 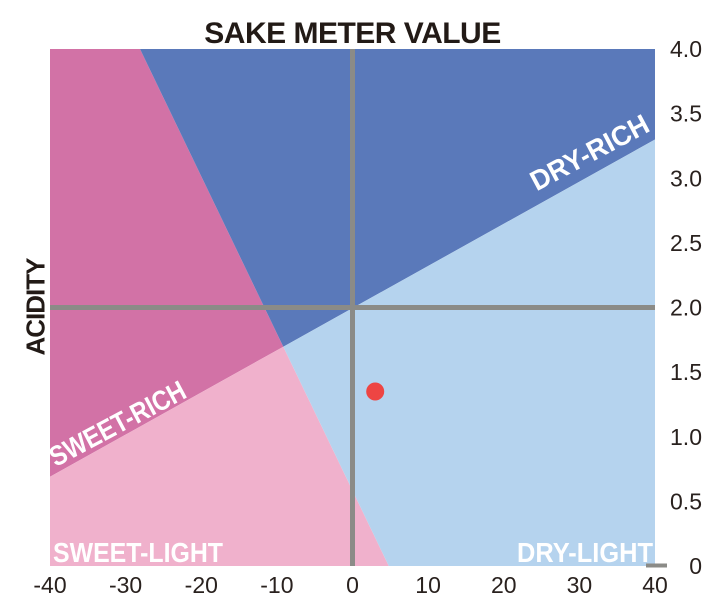 What do you see at coordinates (49, 585) in the screenshot?
I see `x-tick-label: -40` at bounding box center [49, 585].